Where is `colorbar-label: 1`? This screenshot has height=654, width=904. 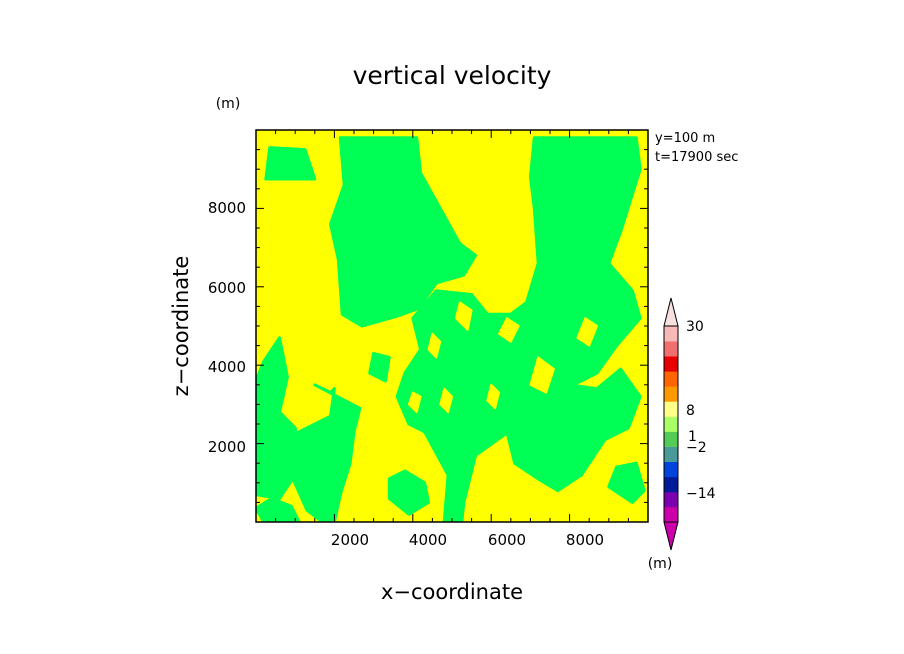 colorbar-label: 1 is located at coordinates (692, 437).